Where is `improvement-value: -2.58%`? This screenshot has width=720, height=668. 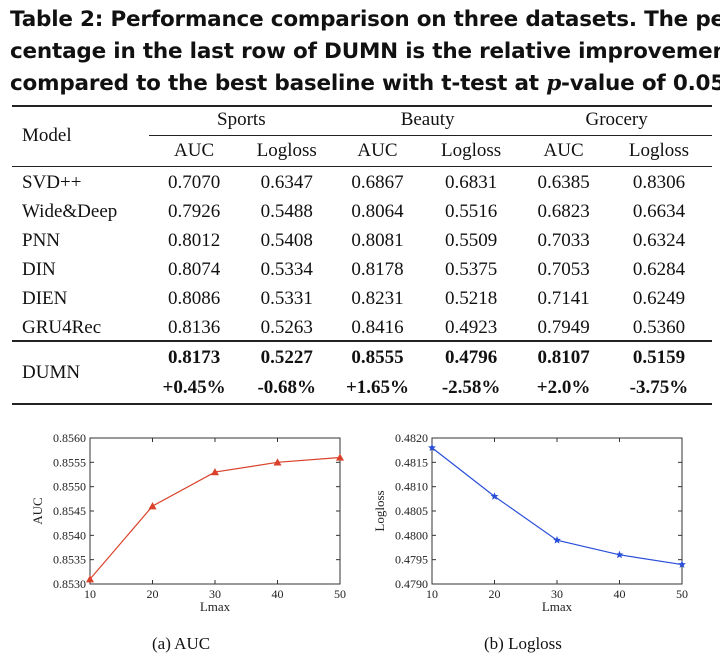
improvement-value: -2.58% is located at coordinates (471, 387).